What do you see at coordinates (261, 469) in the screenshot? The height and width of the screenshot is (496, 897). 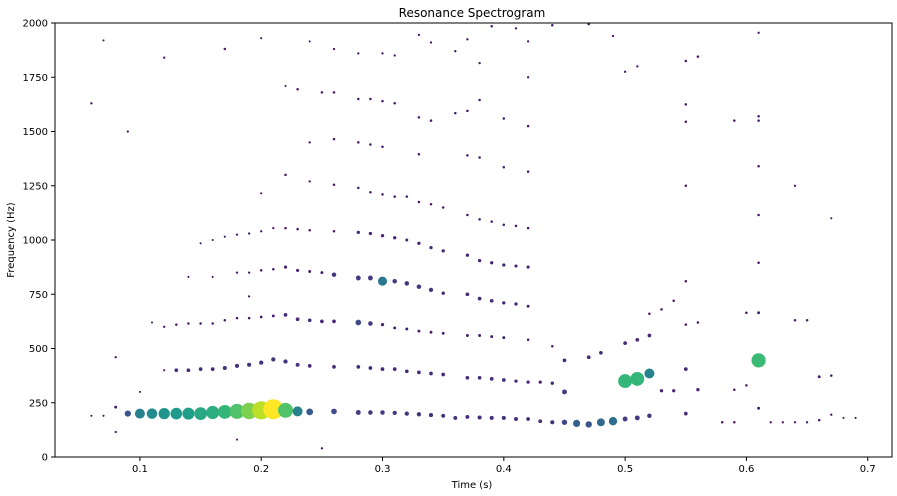 I see `x-tick-label: 0.2` at bounding box center [261, 469].